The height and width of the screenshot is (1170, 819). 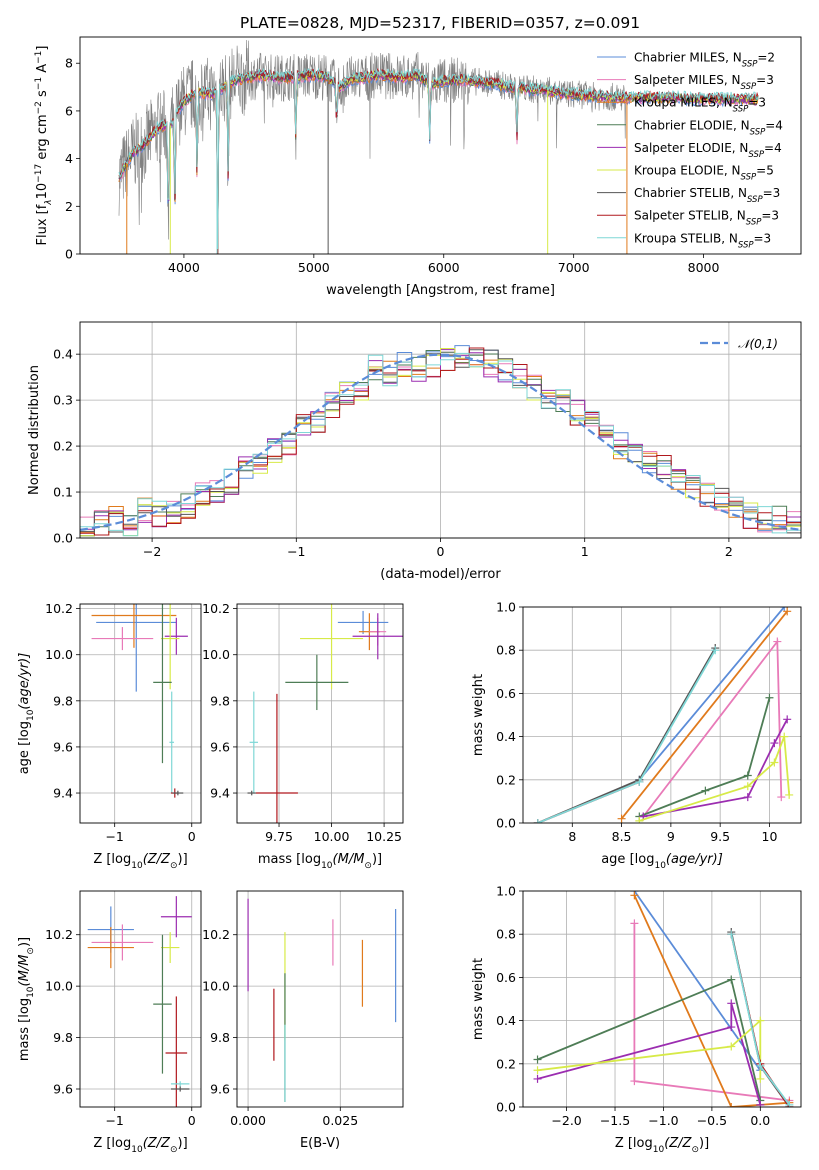 What do you see at coordinates (706, 218) in the screenshot?
I see `legend-entry: Salpeter STELIB, NSSP=3` at bounding box center [706, 218].